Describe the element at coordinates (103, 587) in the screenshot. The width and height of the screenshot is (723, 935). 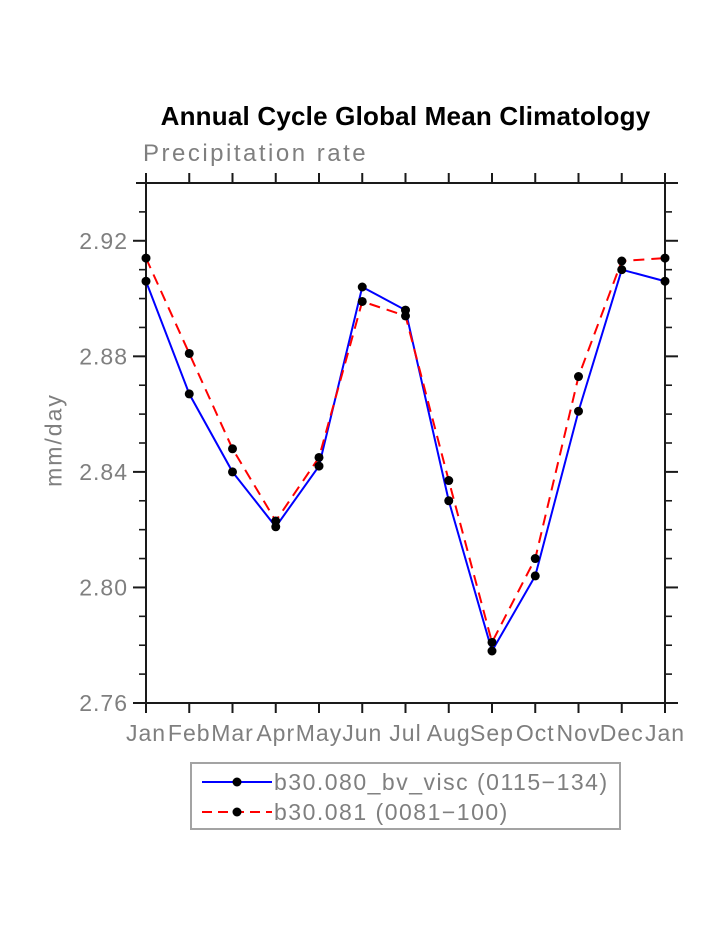
I see `y-tick-label-2.80: 2.80` at that location.